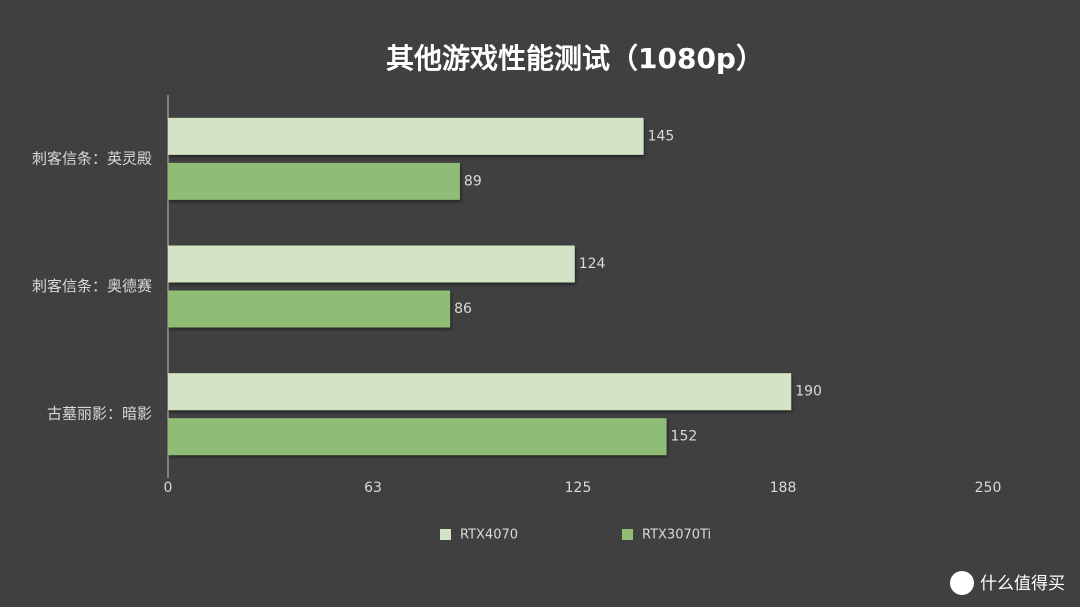  Describe the element at coordinates (575, 58) in the screenshot. I see `chart-title: 其他游戏性能测试（1080p）` at that location.